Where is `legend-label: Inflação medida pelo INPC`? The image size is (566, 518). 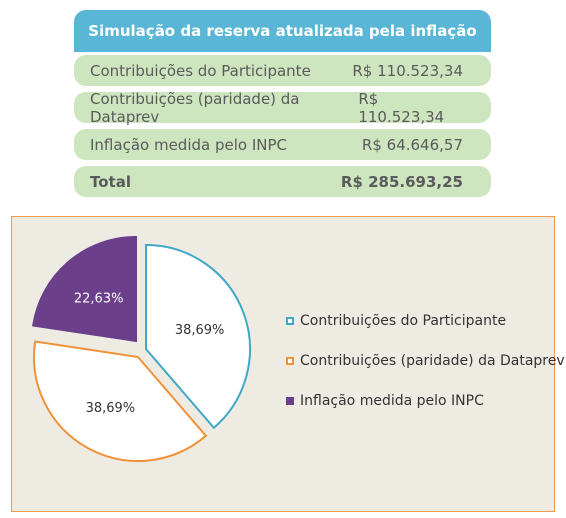
legend-label: Inflação medida pelo INPC is located at coordinates (392, 401).